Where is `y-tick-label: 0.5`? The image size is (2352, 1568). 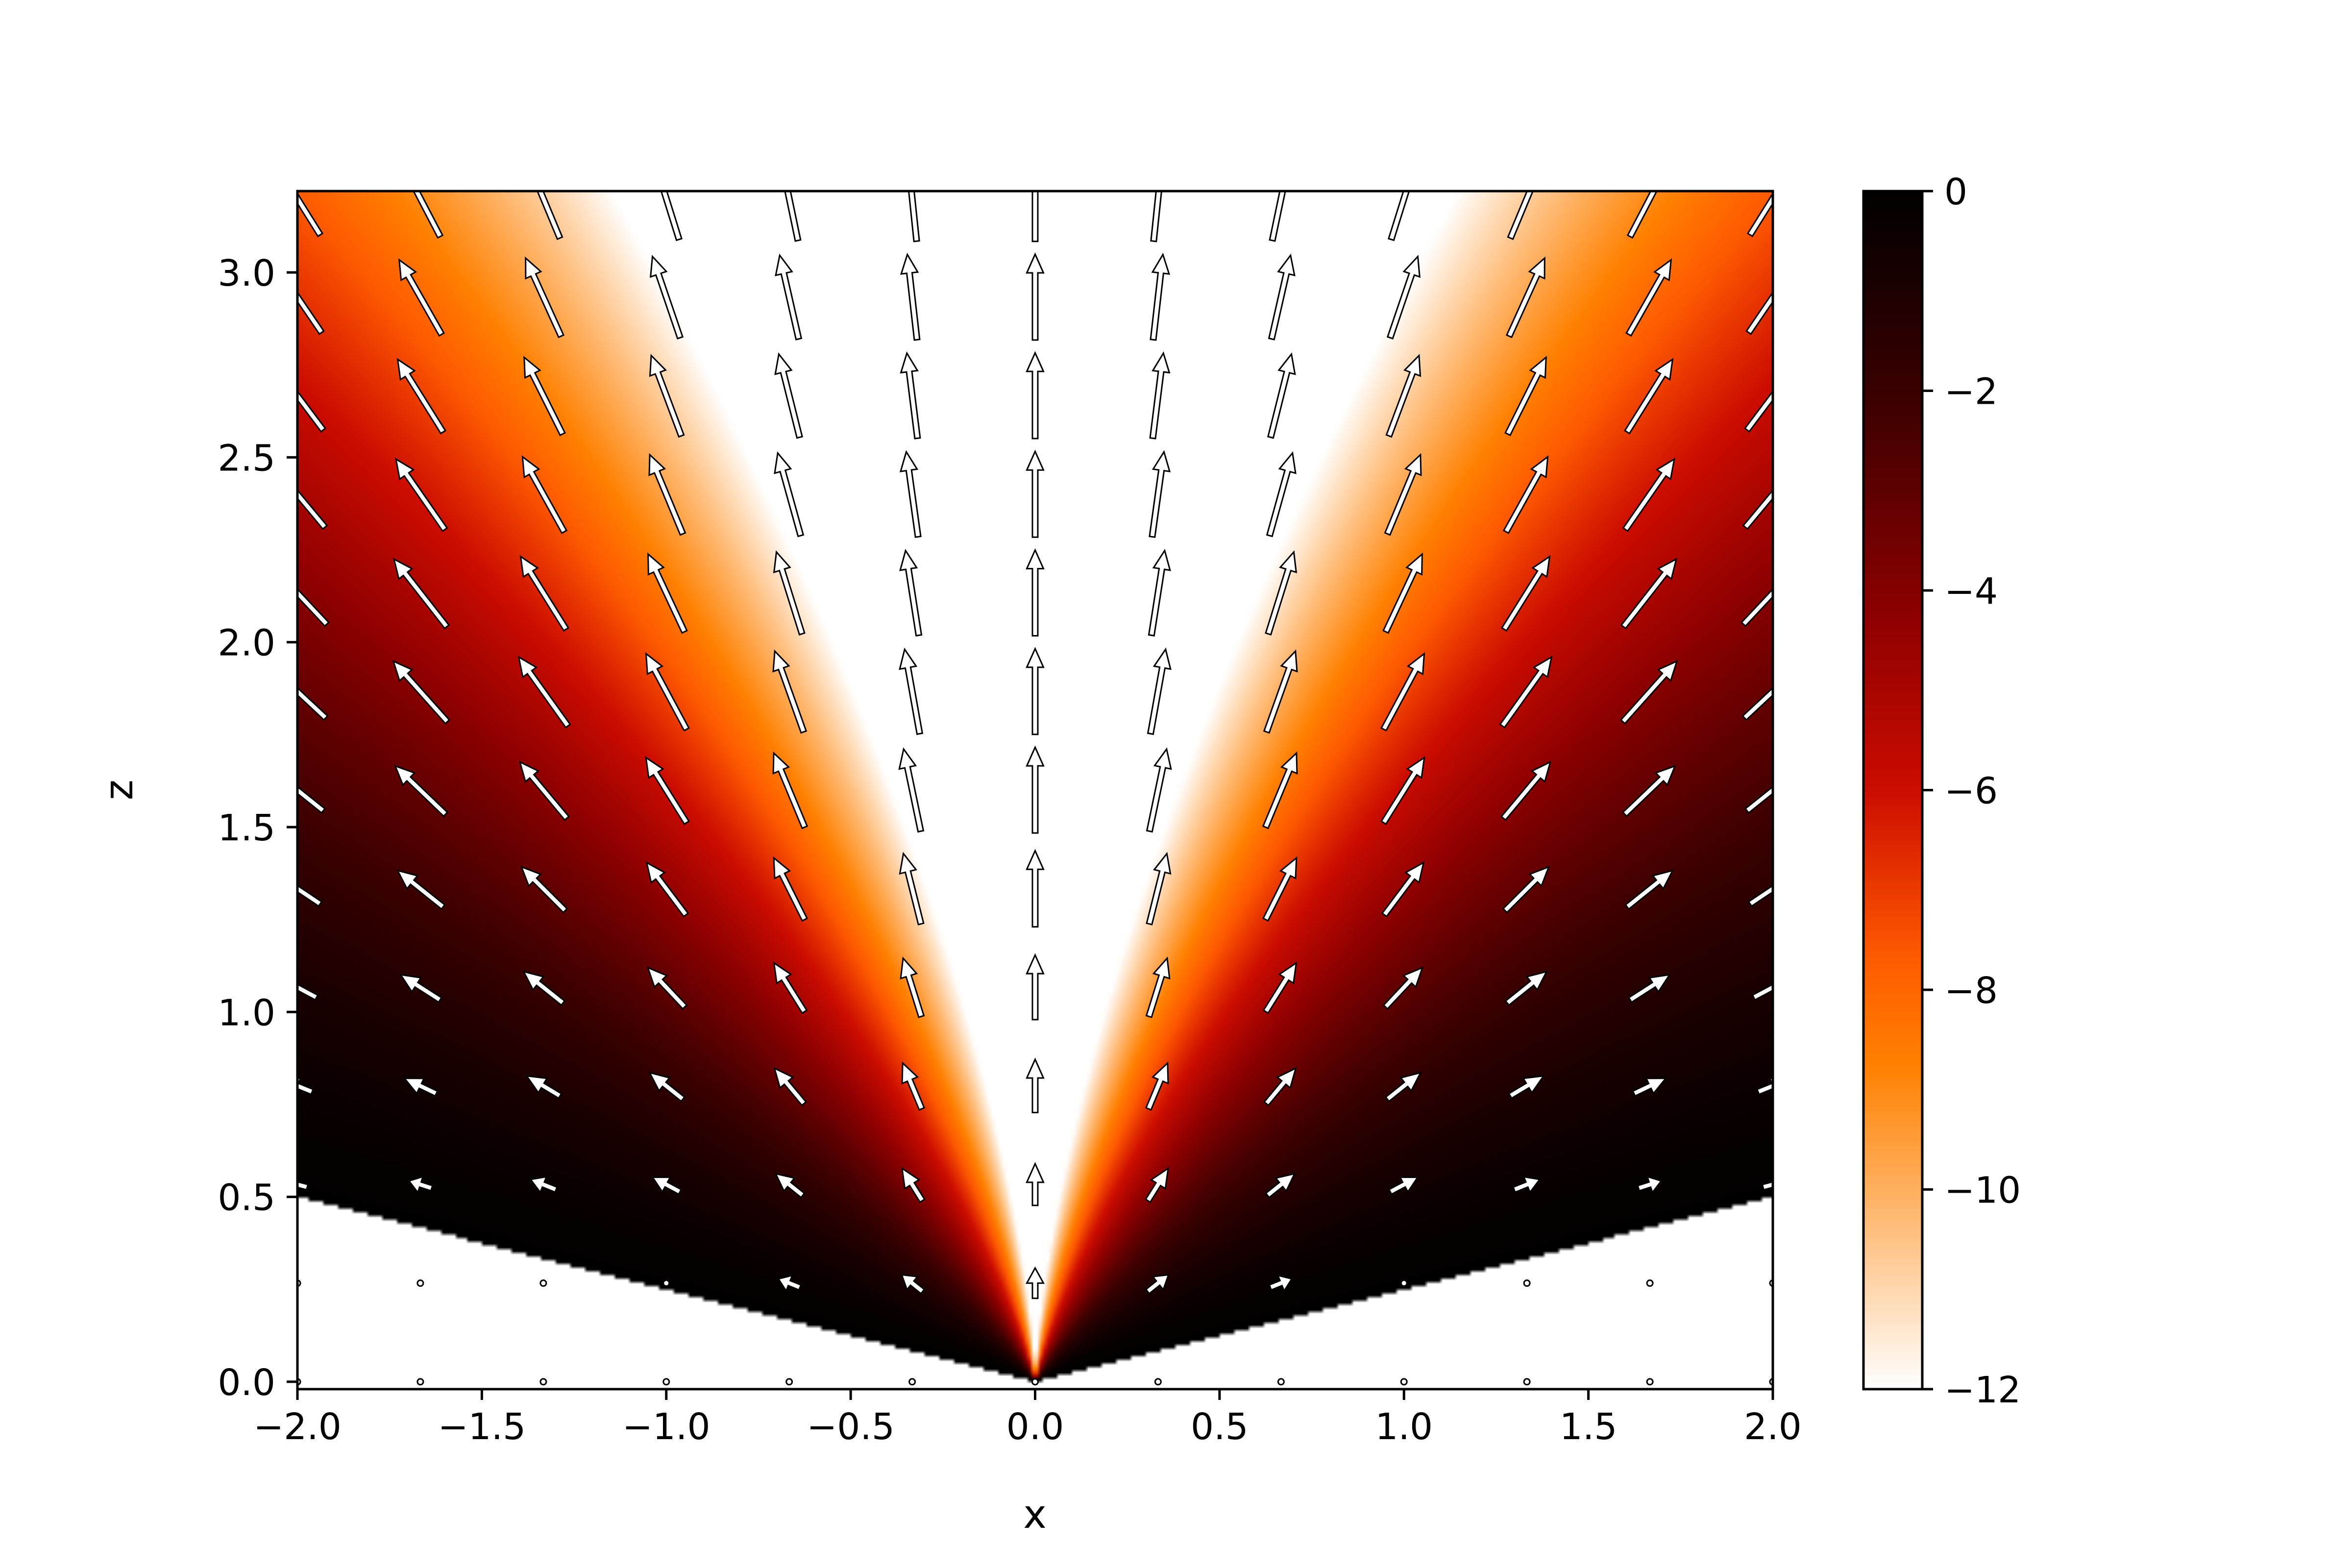 y-tick-label: 0.5 is located at coordinates (246, 1198).